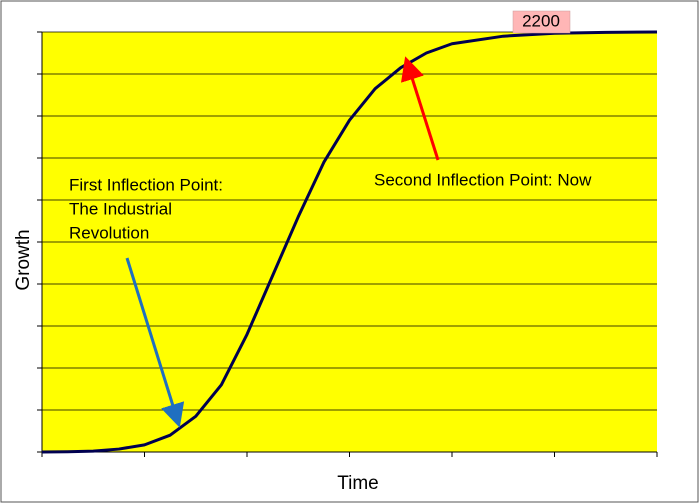  Describe the element at coordinates (146, 184) in the screenshot. I see `annotation: First Inflection Point:` at that location.